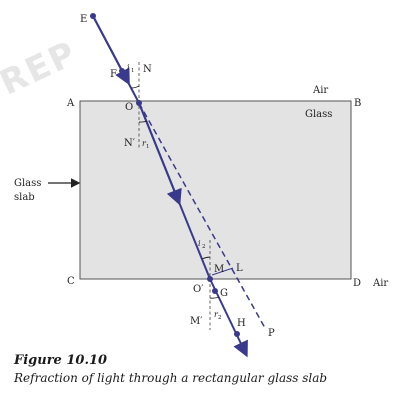 The height and width of the screenshot is (407, 408). Describe the element at coordinates (24, 197) in the screenshot. I see `label-glass-slab-line2: slab` at that location.